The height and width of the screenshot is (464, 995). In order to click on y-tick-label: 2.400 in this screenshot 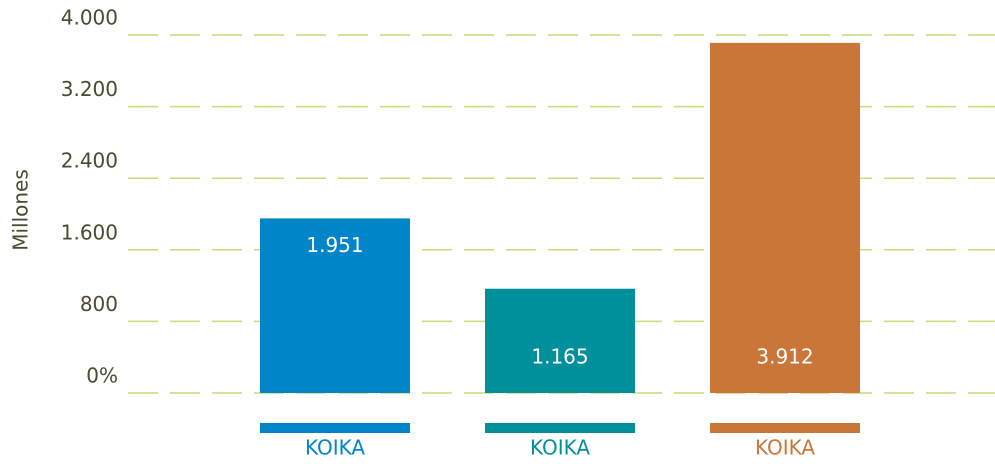, I will do `click(89, 161)`.